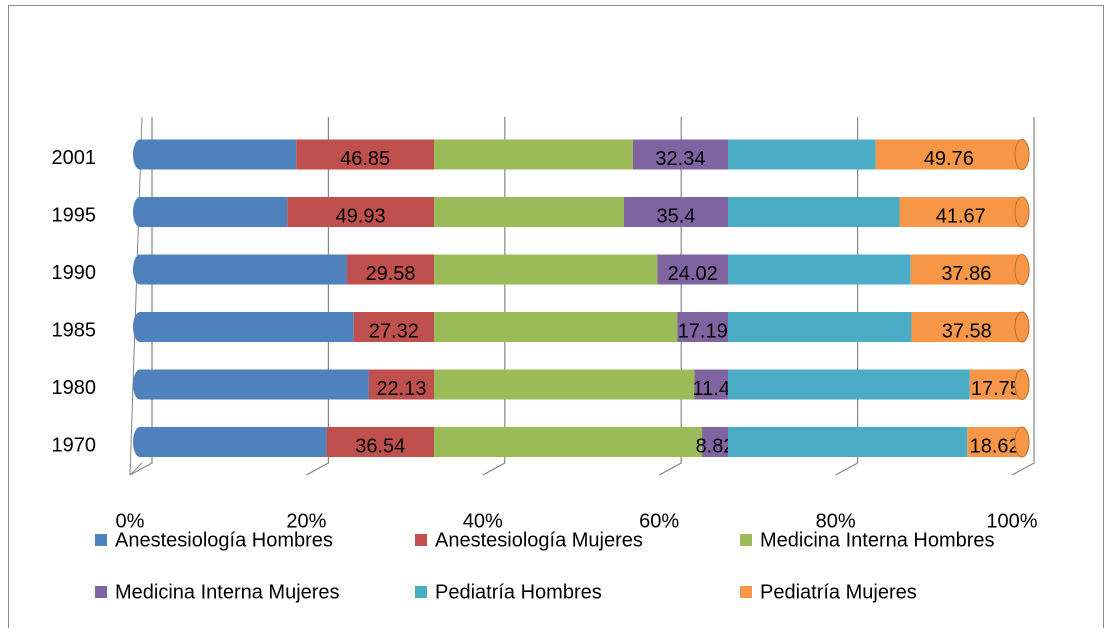 The width and height of the screenshot is (1111, 633). I want to click on y-tick-label: 1980, so click(74, 388).